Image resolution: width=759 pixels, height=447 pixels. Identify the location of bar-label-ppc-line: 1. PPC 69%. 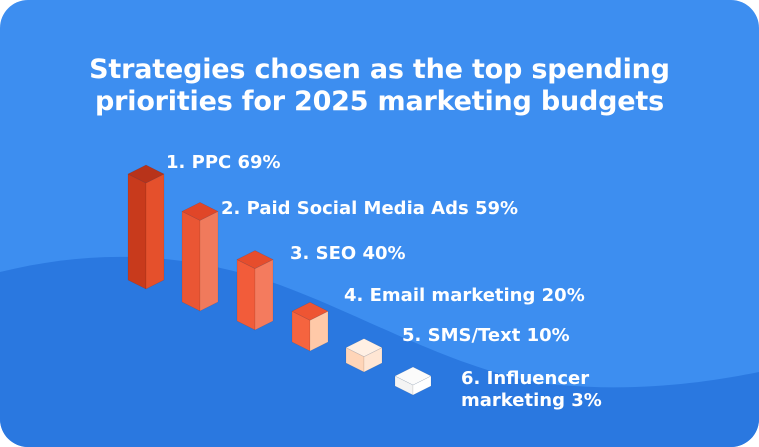
(223, 162).